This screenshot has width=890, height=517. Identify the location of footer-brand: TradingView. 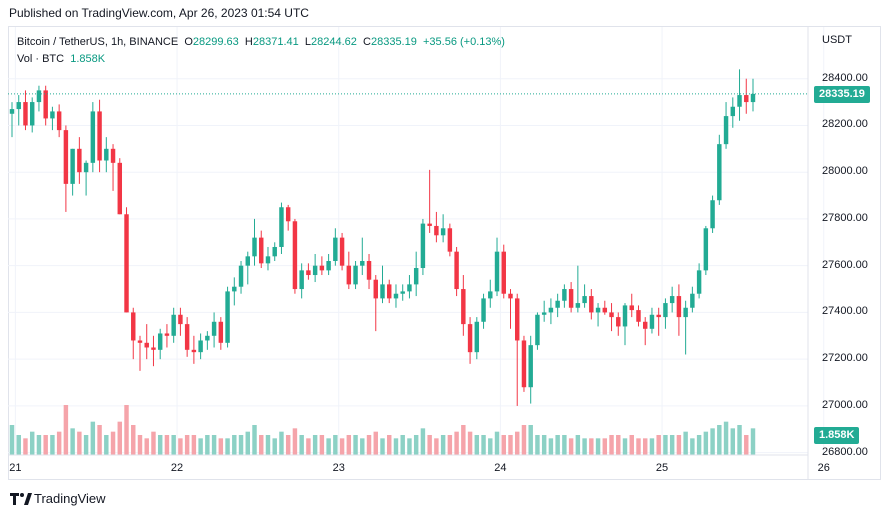
(58, 498).